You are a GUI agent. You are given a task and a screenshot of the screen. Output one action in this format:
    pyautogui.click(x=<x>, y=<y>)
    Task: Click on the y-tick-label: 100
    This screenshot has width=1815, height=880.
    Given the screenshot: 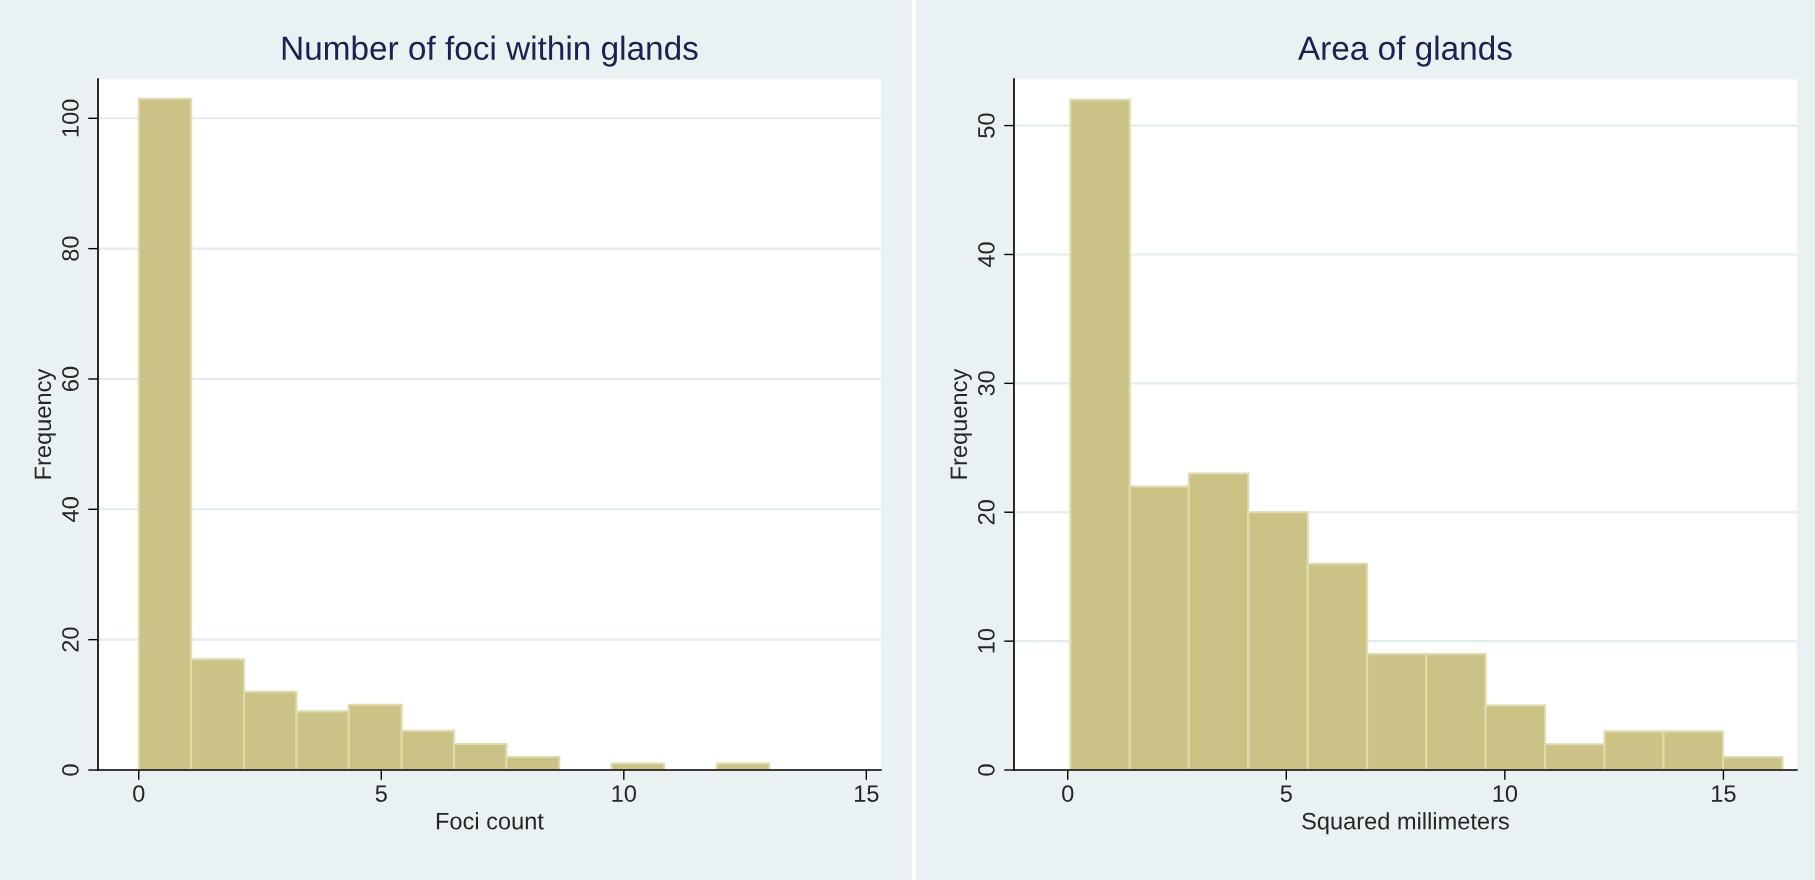 What is the action you would take?
    pyautogui.click(x=70, y=118)
    